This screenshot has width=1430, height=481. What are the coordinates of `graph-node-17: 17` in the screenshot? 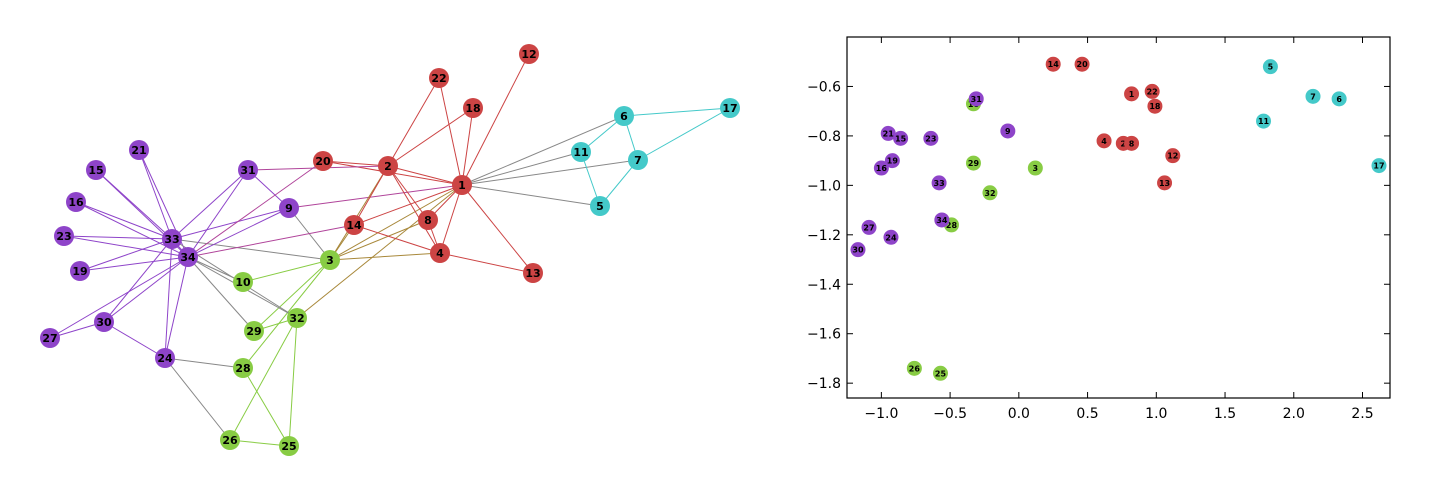 It's located at (730, 108).